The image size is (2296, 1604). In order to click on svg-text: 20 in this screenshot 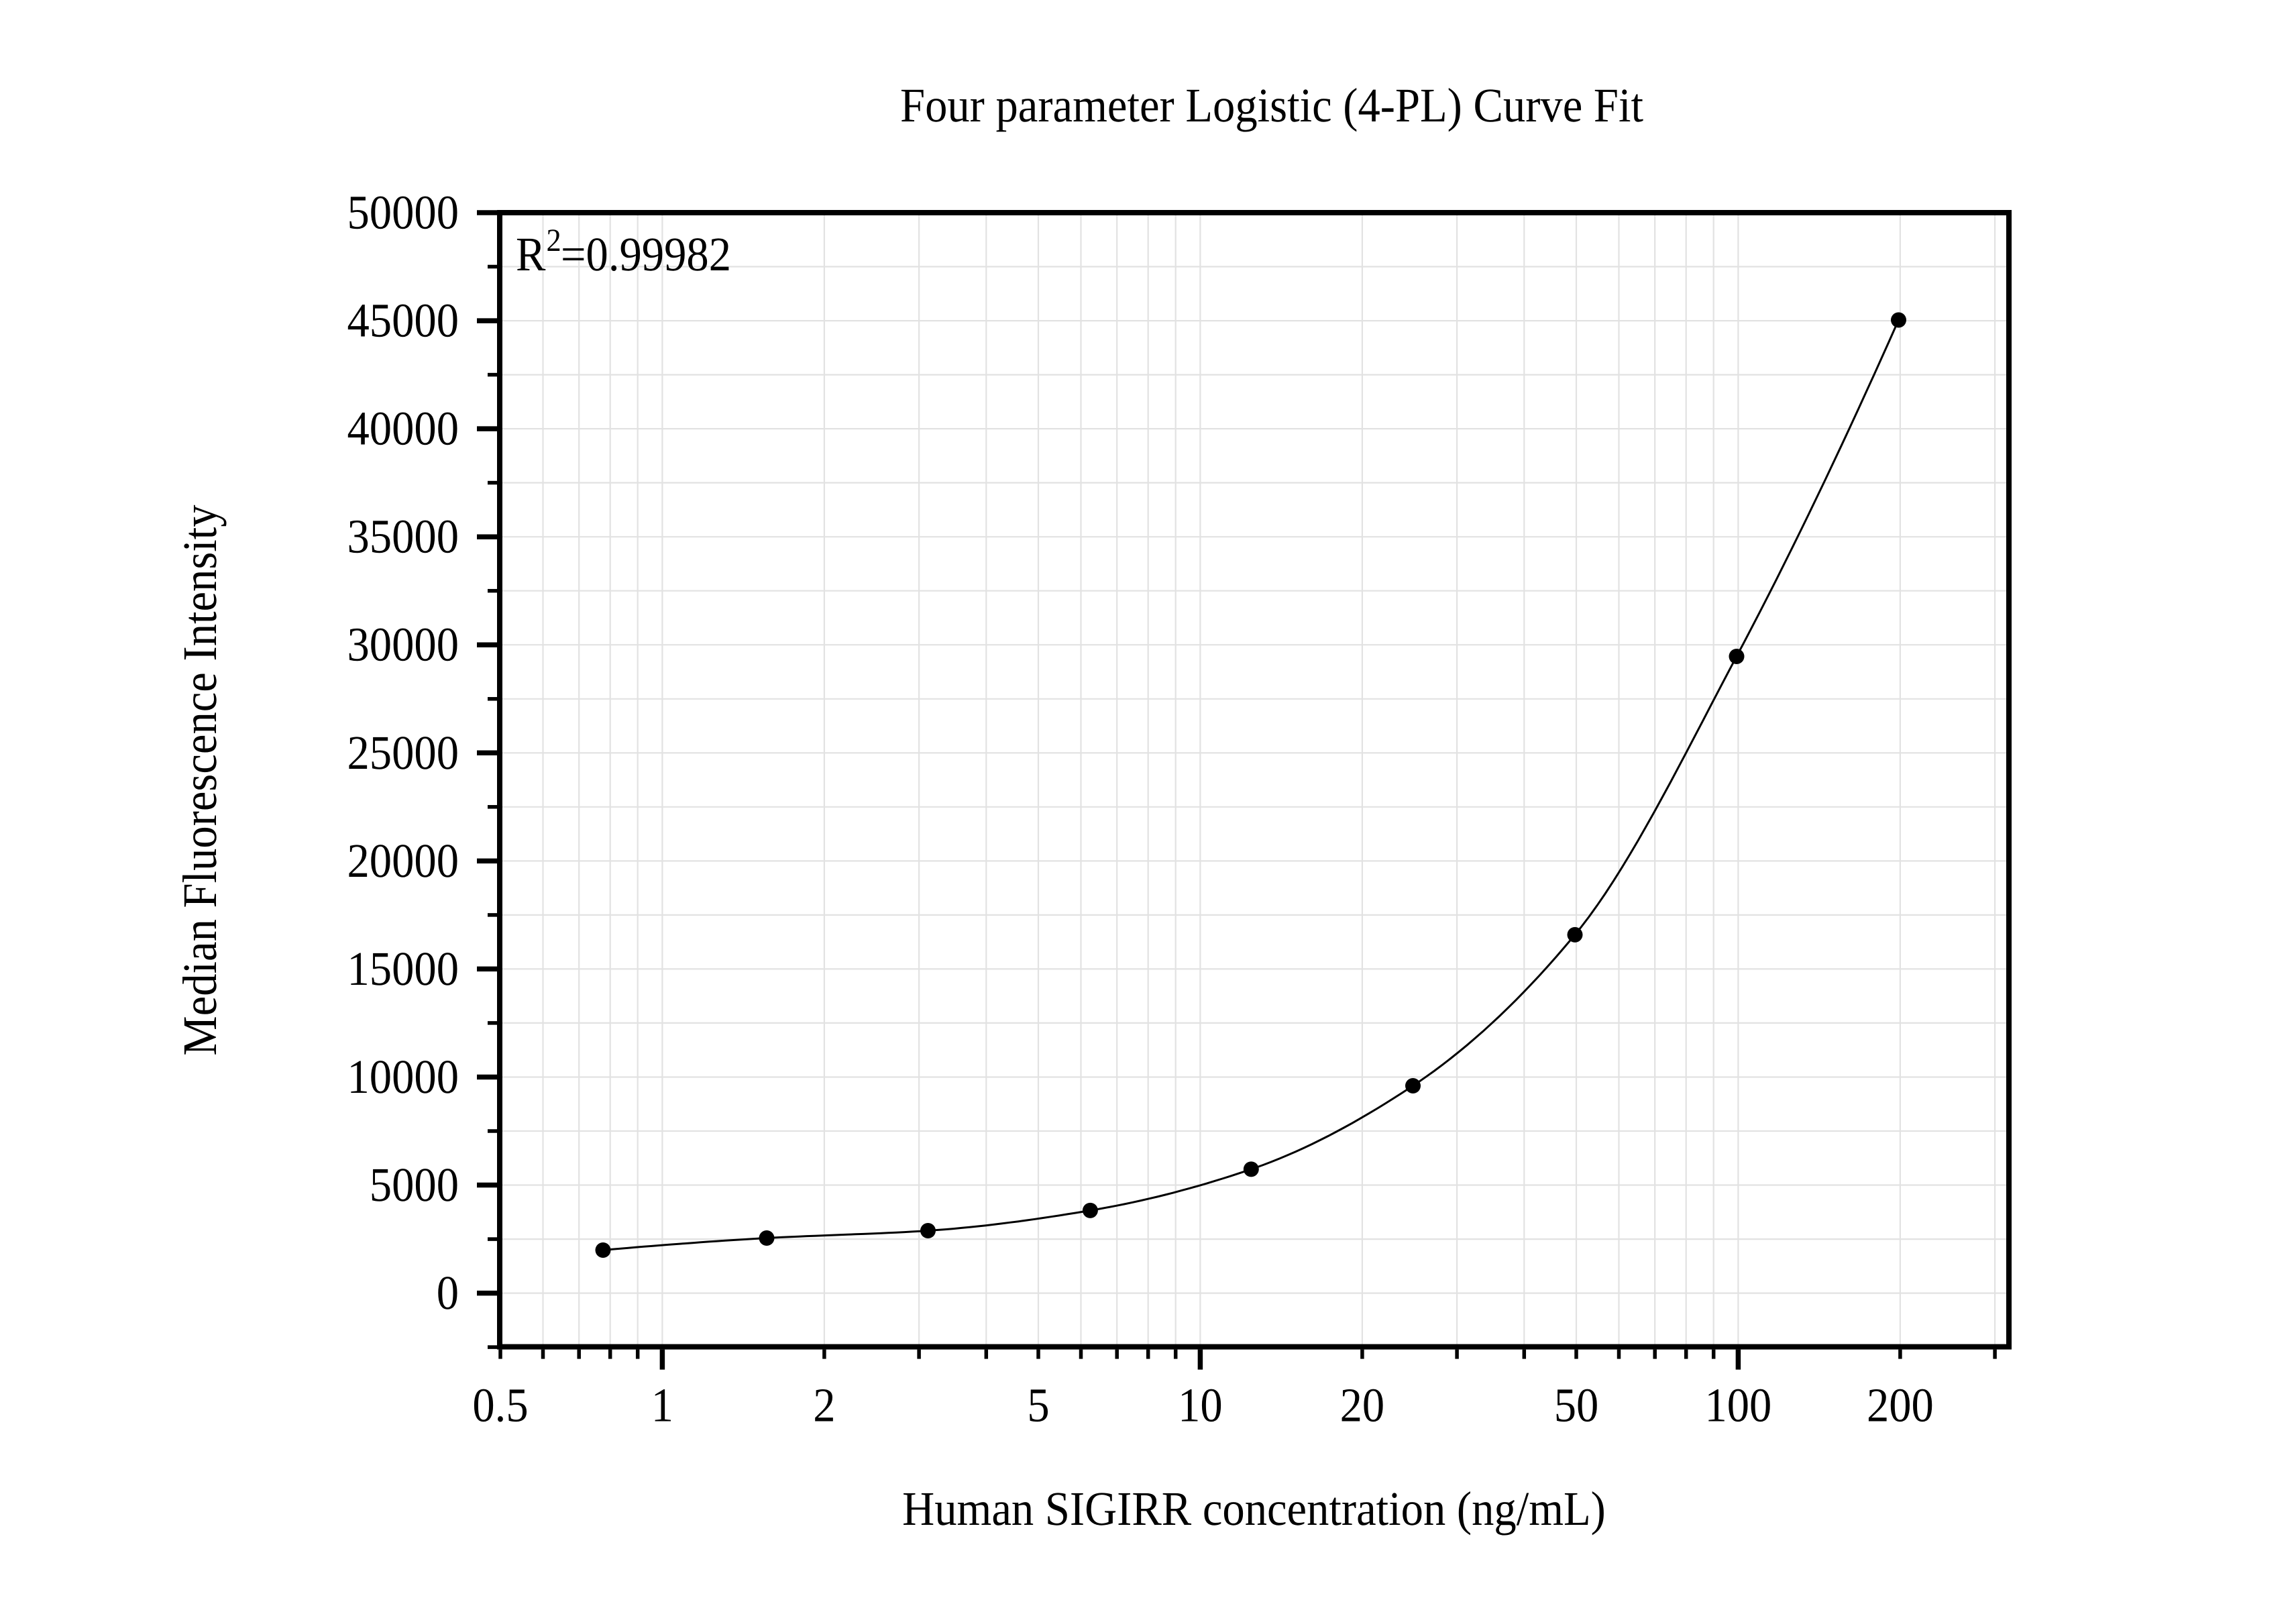, I will do `click(1363, 1405)`.